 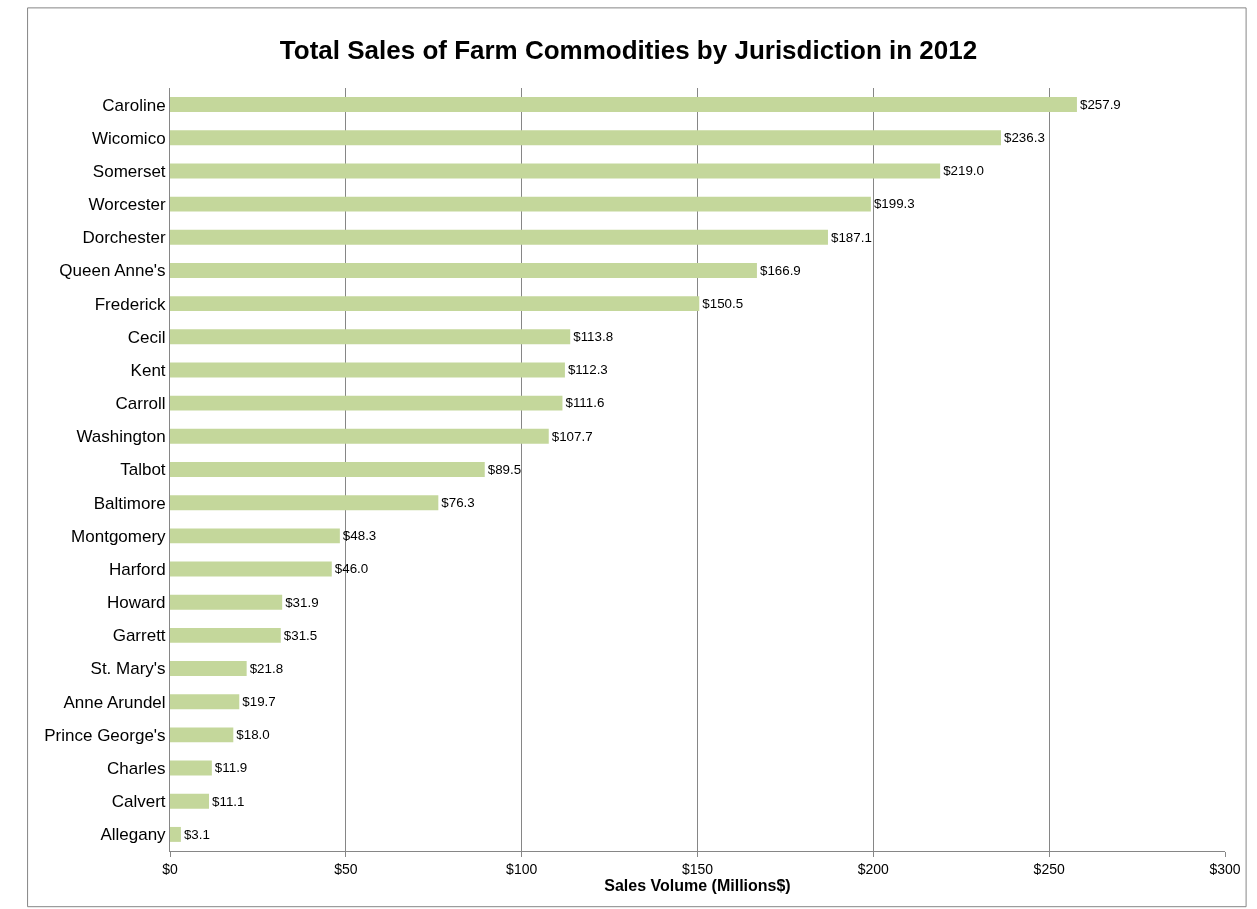 I want to click on x-tick-label: $250, so click(x=1049, y=868).